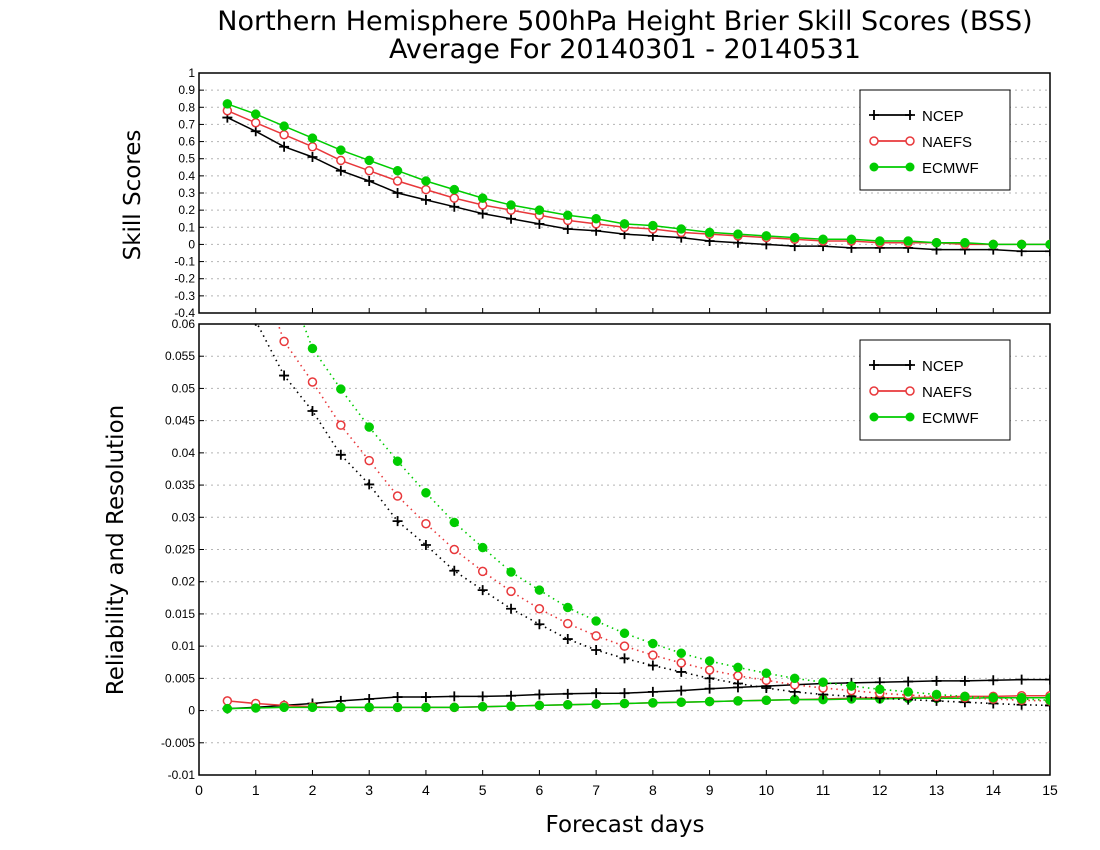 This screenshot has height=850, width=1100. What do you see at coordinates (180, 614) in the screenshot?
I see `bottom-ytick-label: 0.015` at bounding box center [180, 614].